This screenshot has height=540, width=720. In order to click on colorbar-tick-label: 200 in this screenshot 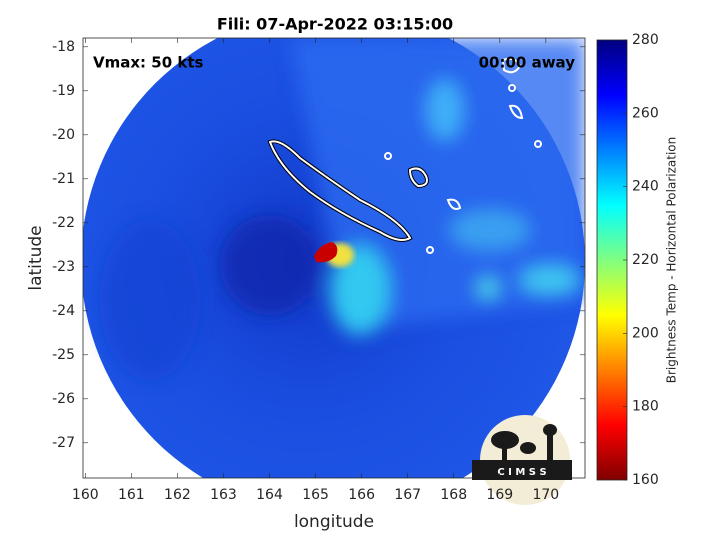, I will do `click(645, 333)`.